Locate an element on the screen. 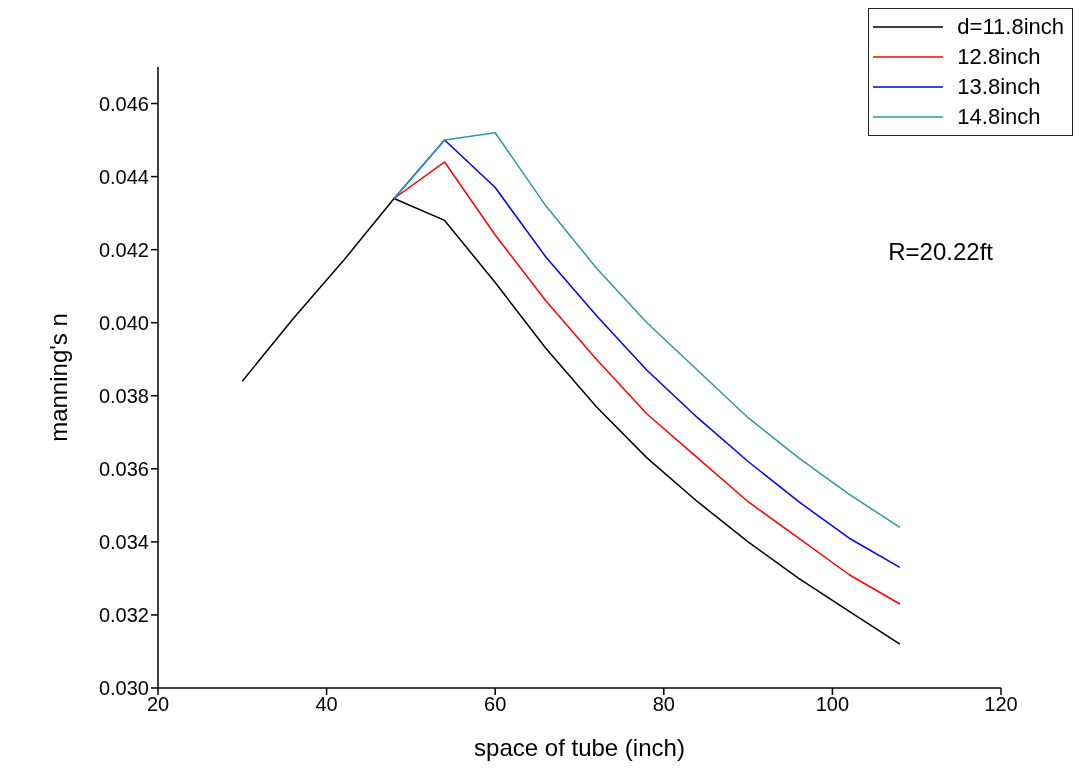  x-tick-label: 20 is located at coordinates (158, 704).